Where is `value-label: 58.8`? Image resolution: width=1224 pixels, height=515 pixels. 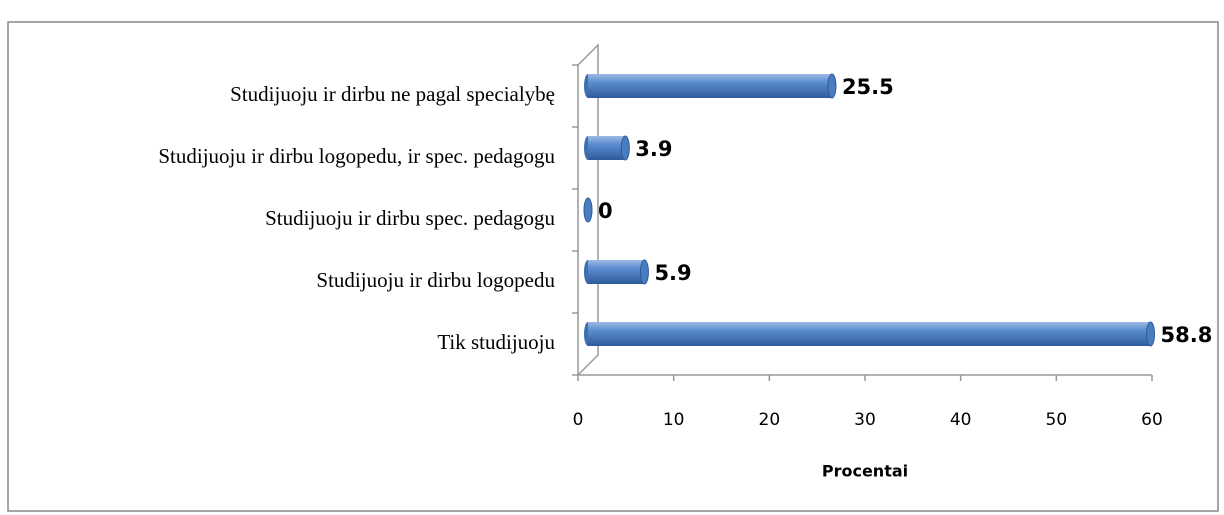 value-label: 58.8 is located at coordinates (1187, 335).